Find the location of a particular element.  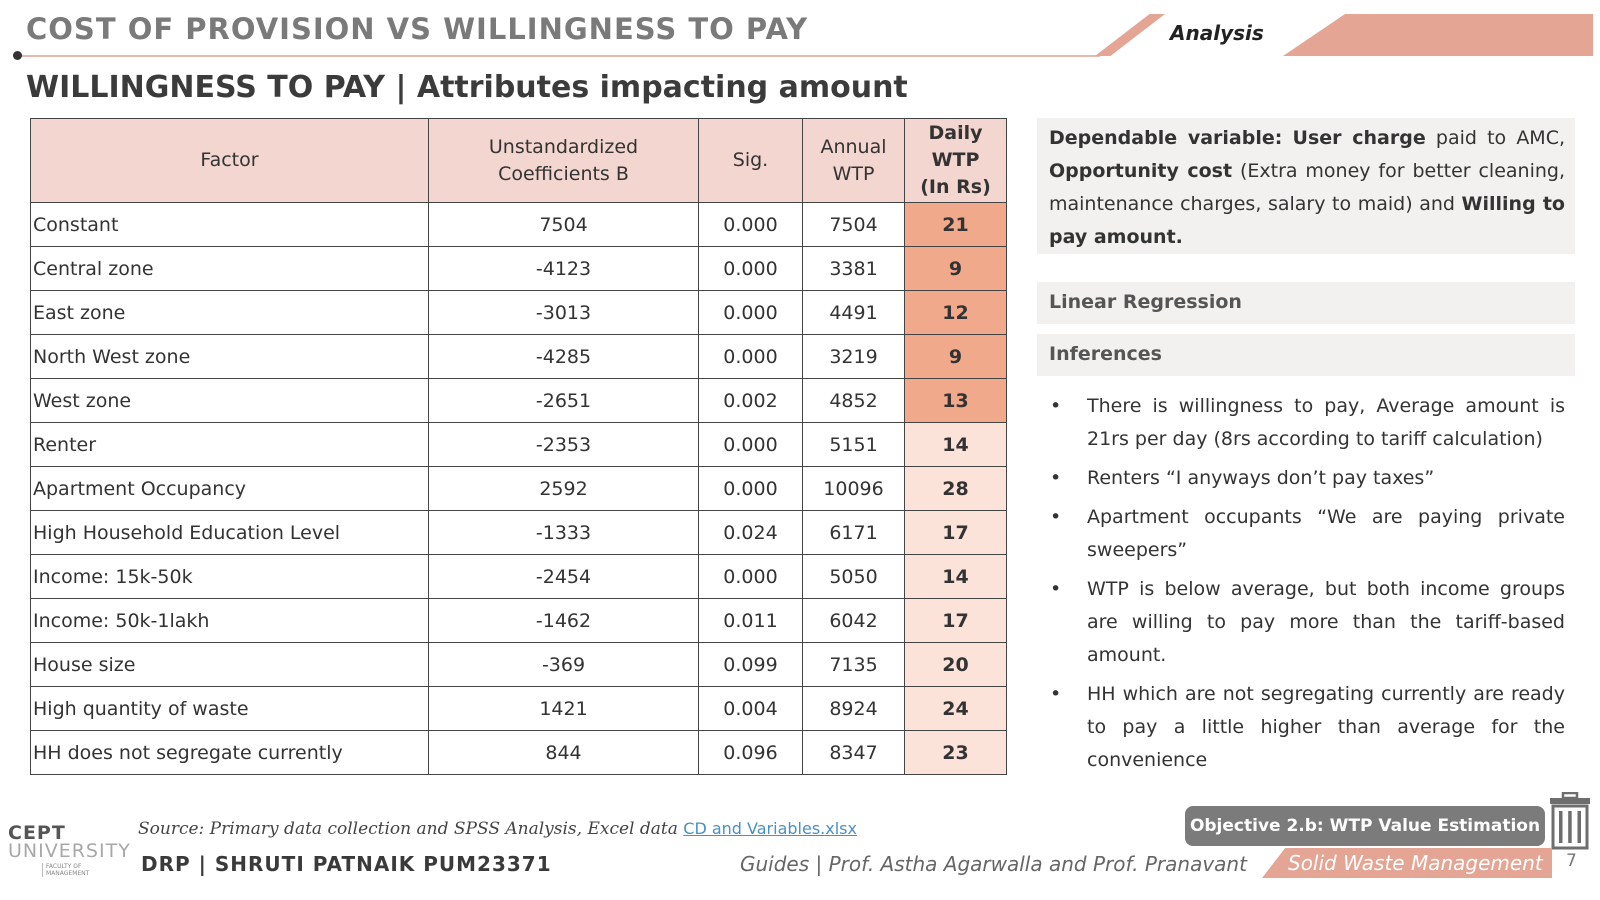

cell-sig: 0.011 is located at coordinates (750, 620).